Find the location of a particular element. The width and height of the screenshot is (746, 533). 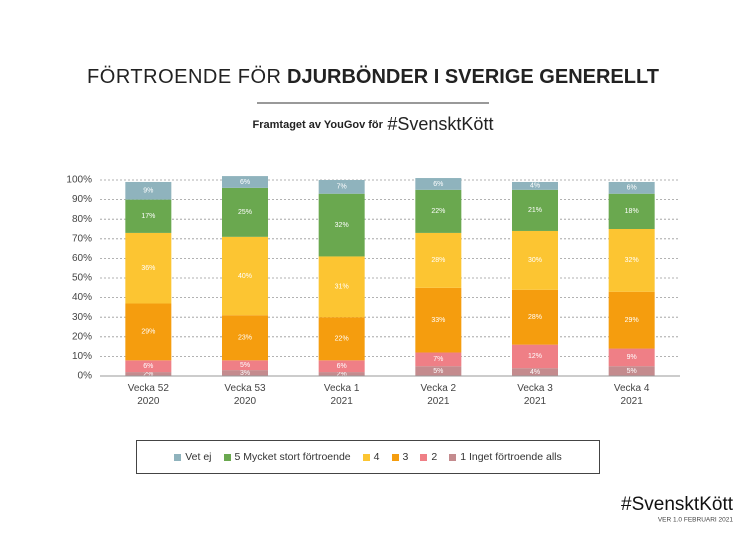

y-tick-label: 100% is located at coordinates (79, 180).